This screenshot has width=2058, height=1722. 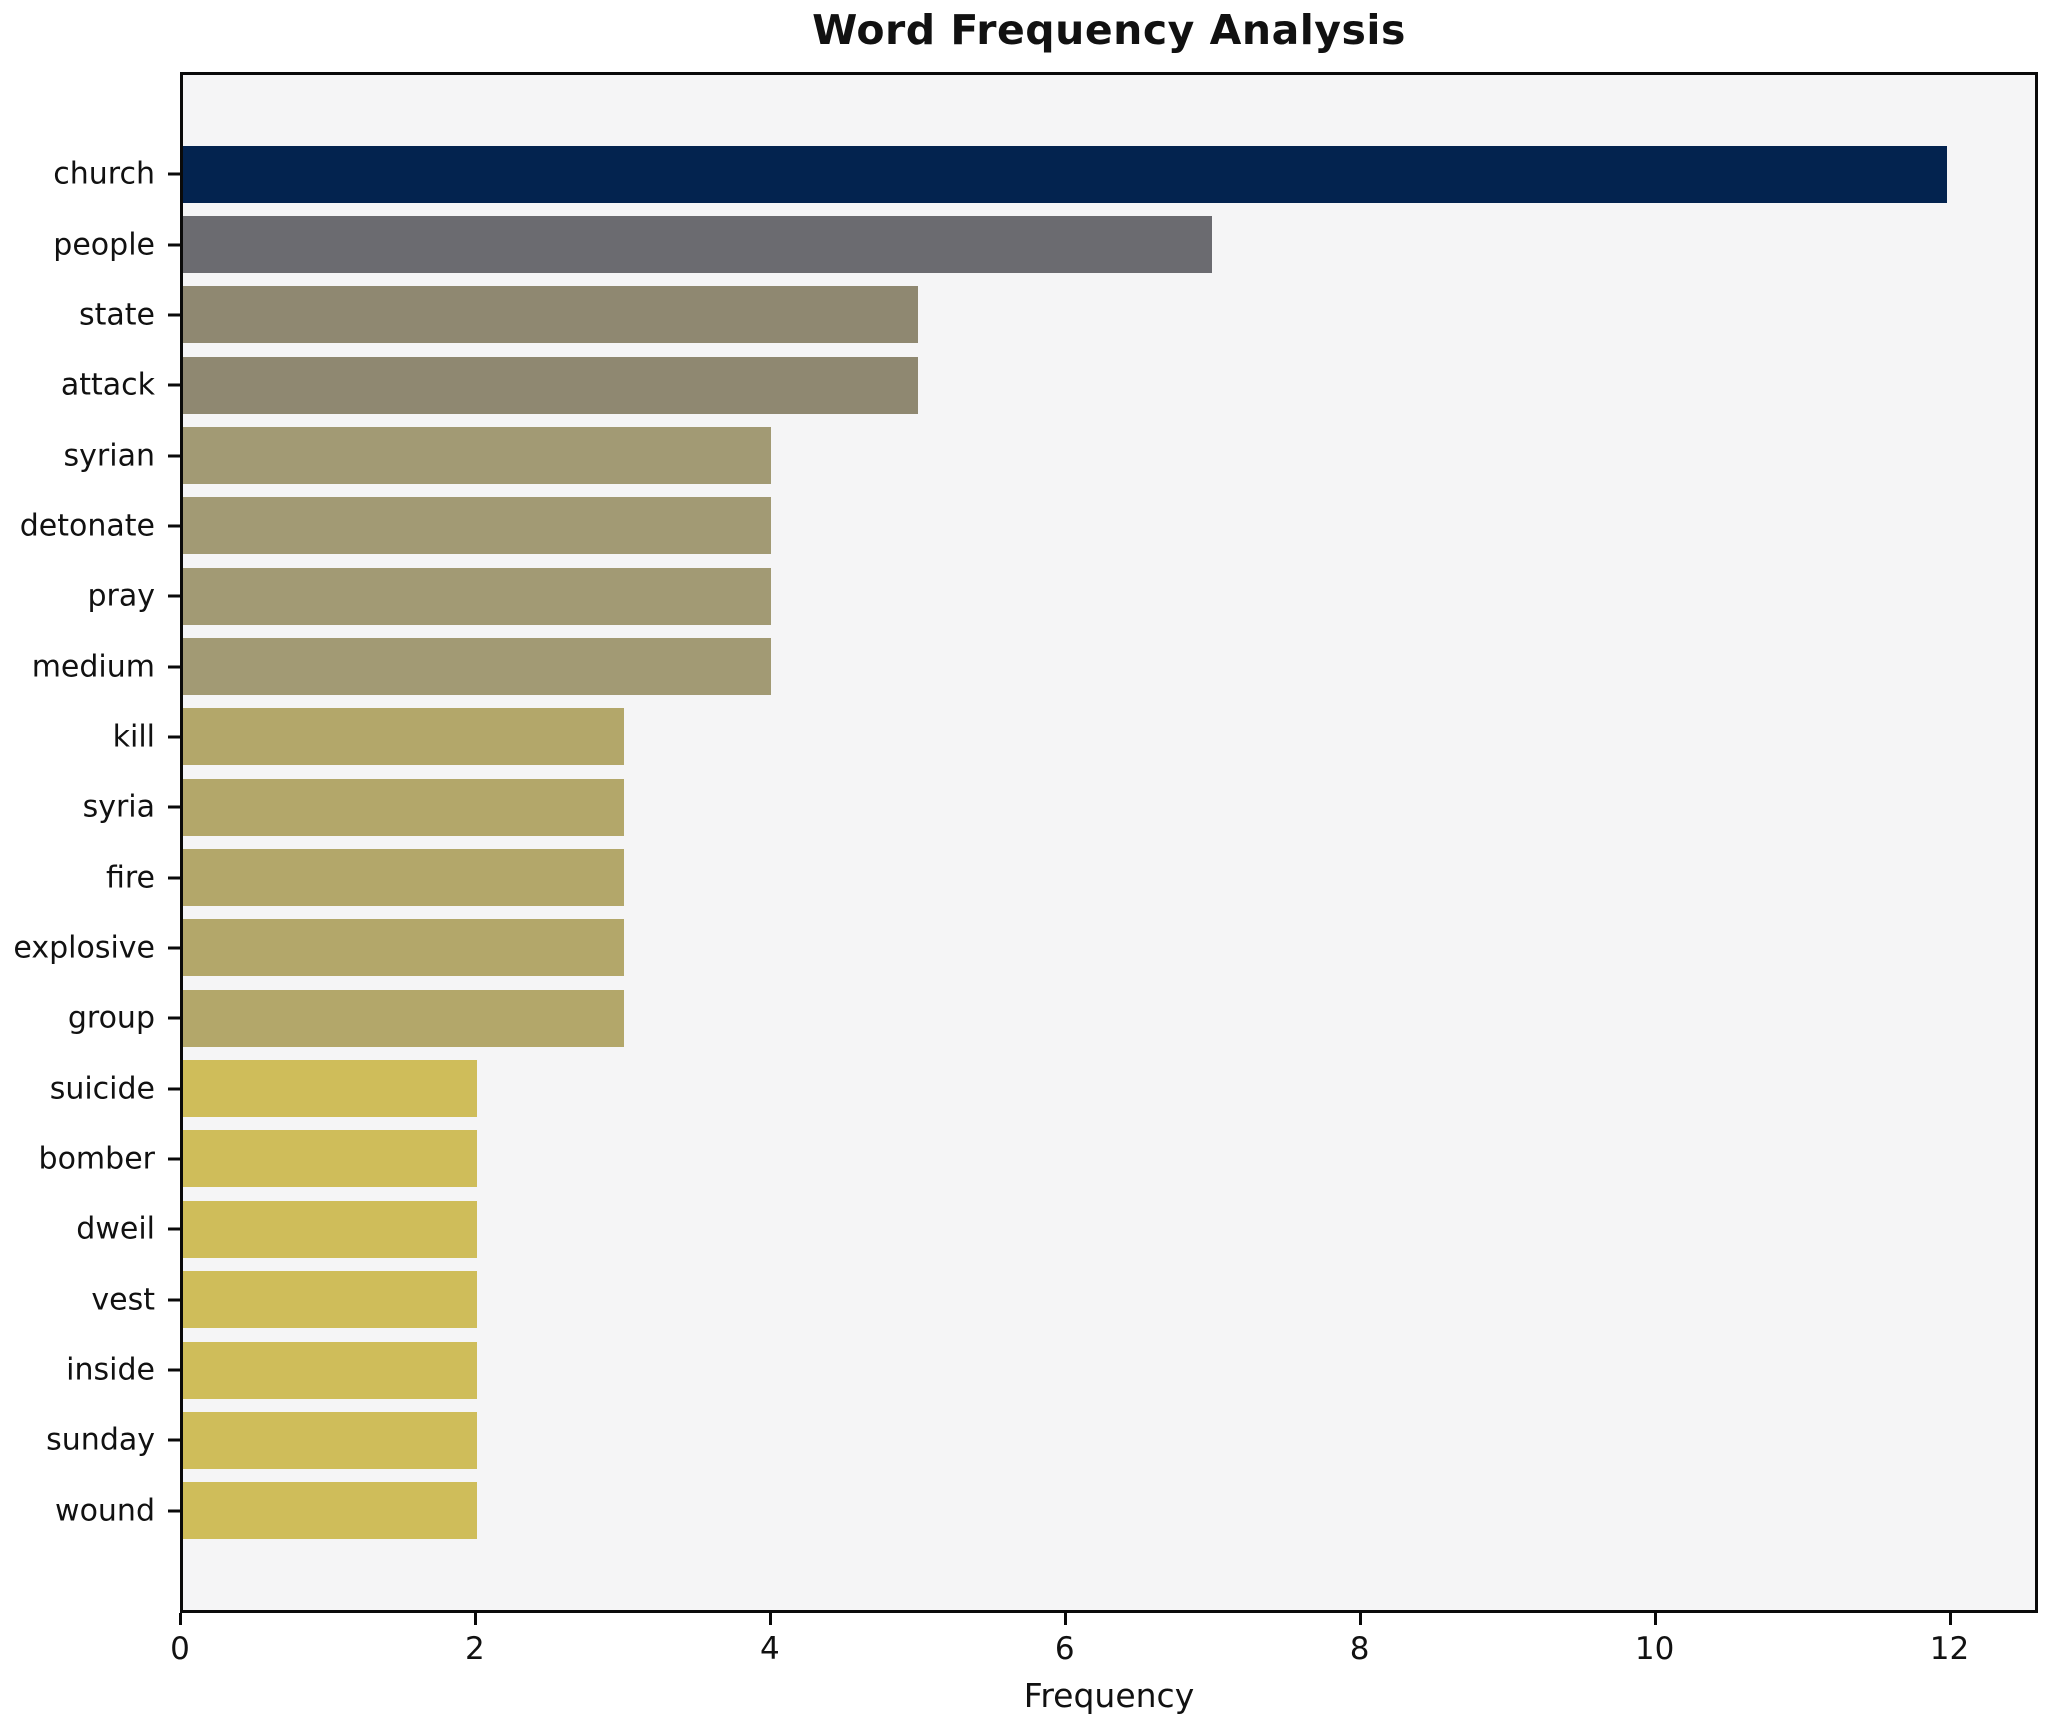 I want to click on bar-row: wound, so click(x=1045, y=1511).